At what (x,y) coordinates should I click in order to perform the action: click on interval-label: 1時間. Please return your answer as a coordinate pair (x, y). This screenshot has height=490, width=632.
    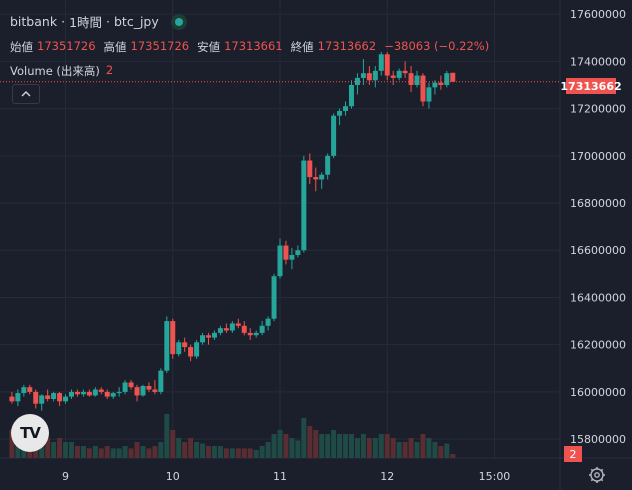
    Looking at the image, I should click on (86, 22).